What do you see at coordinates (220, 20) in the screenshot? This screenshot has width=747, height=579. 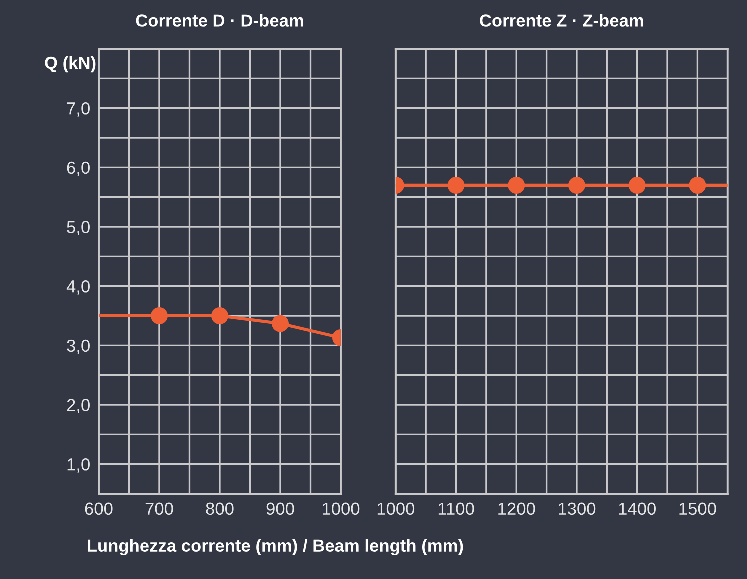 I see `chart-title: Corrente D · D-beam` at bounding box center [220, 20].